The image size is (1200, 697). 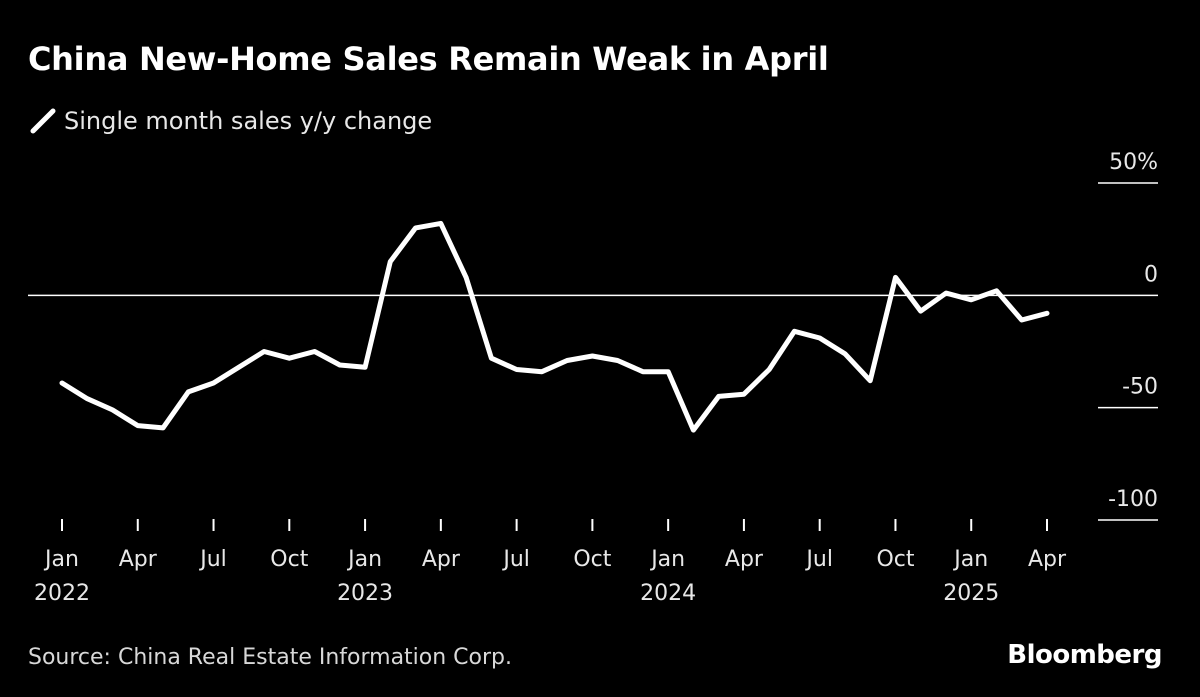 What do you see at coordinates (668, 593) in the screenshot?
I see `x-tick-year-8: 2024` at bounding box center [668, 593].